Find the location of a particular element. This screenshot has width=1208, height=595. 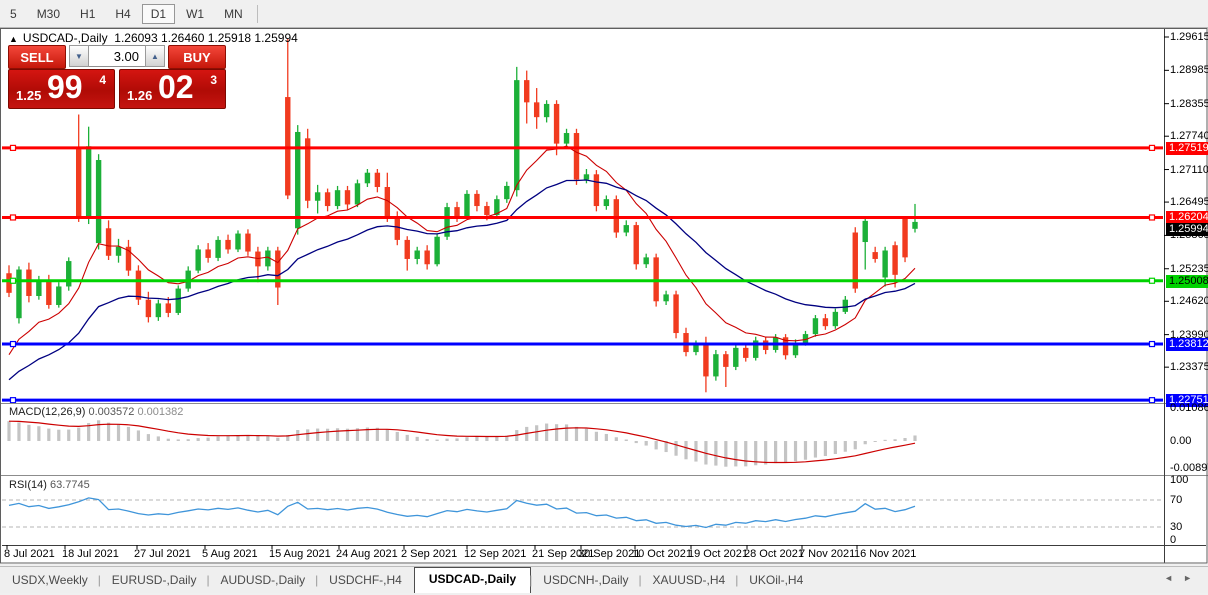

macd-axis-label: 0.00 is located at coordinates (1181, 441).